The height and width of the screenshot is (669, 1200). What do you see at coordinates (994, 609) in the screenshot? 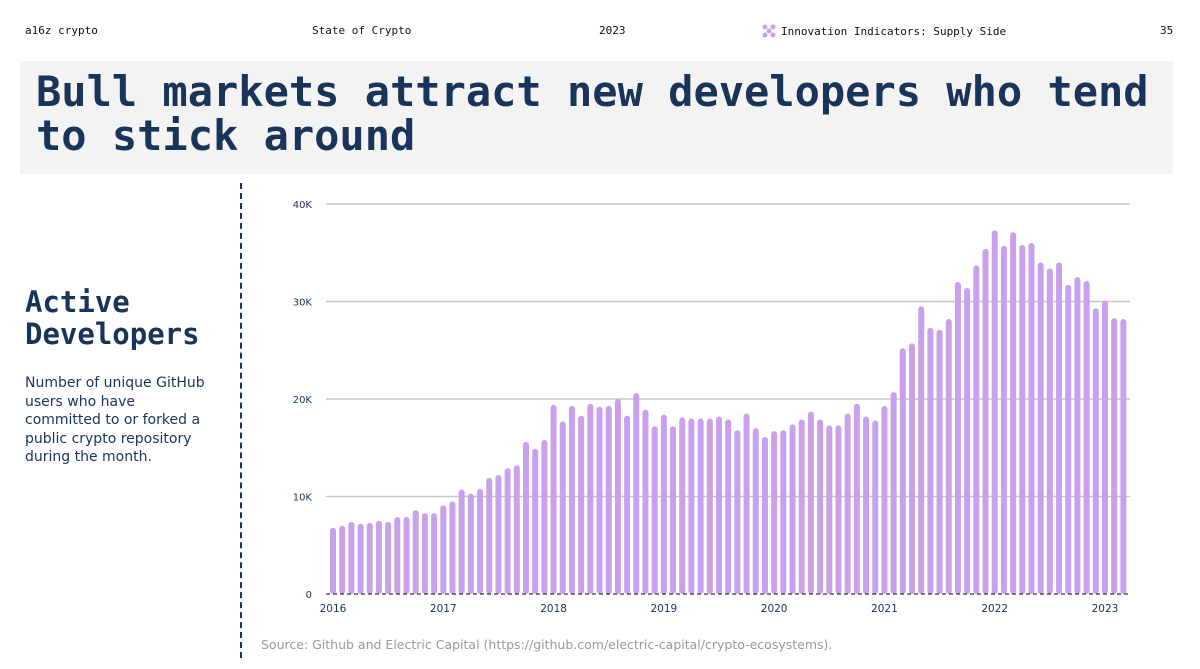
I see `x-tick-label: 2022` at bounding box center [994, 609].